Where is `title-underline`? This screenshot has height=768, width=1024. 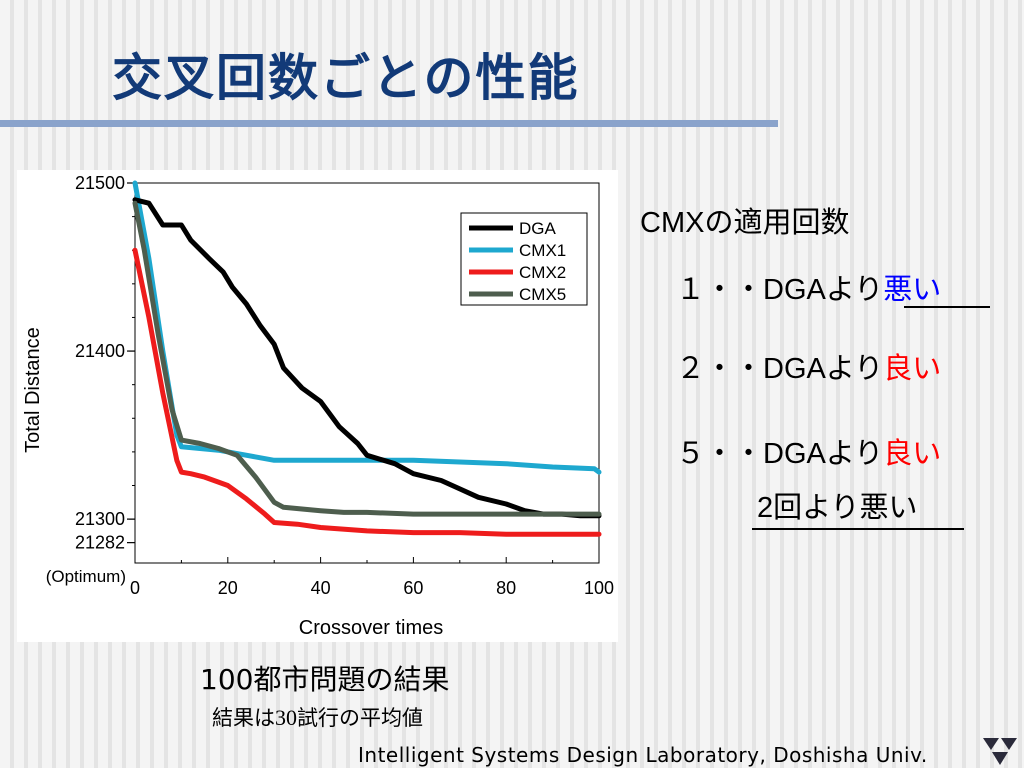
title-underline is located at coordinates (389, 123).